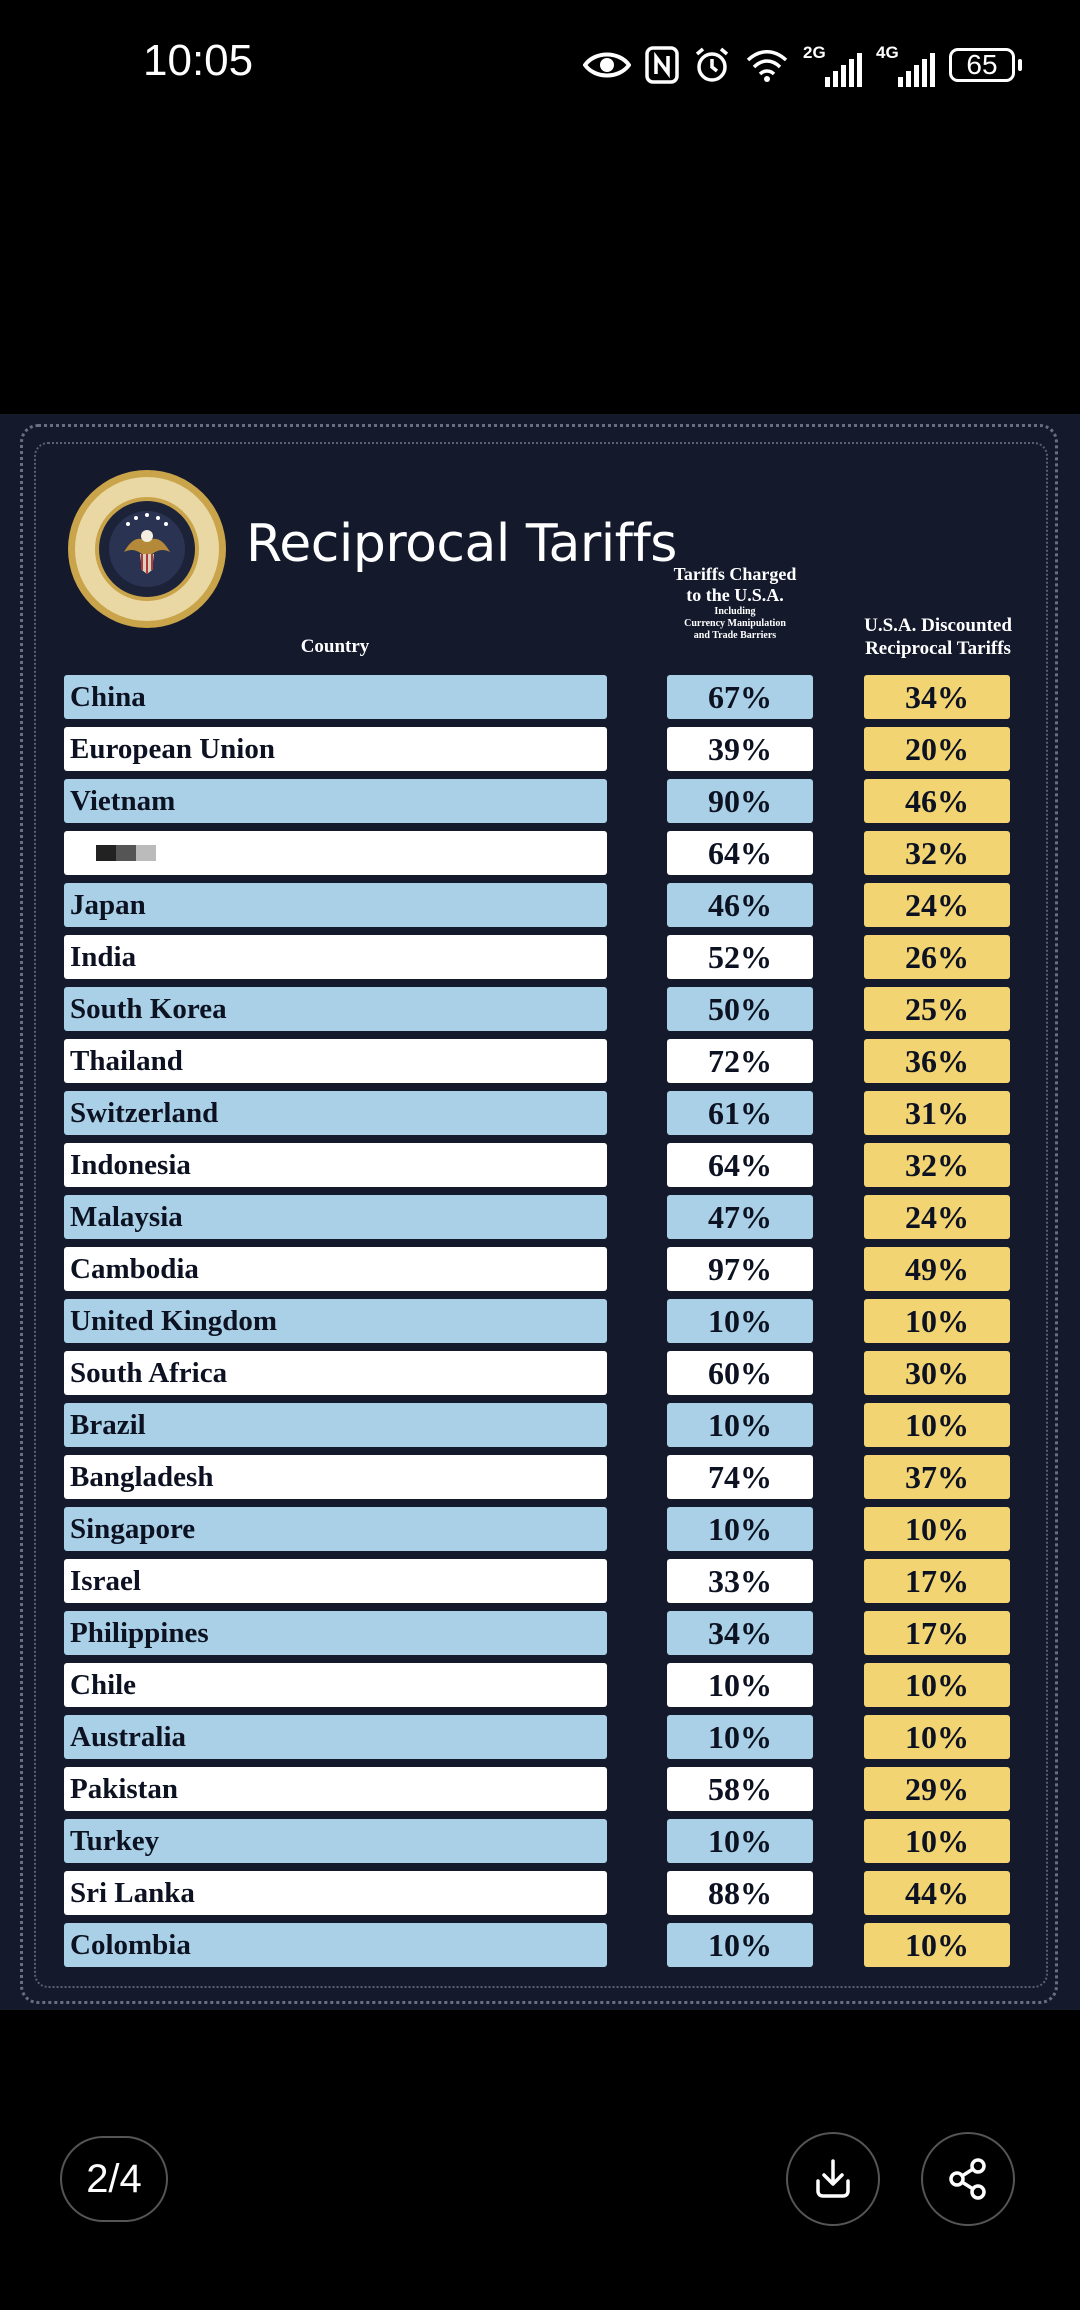  What do you see at coordinates (937, 905) in the screenshot?
I see `discounted-cell: 24%` at bounding box center [937, 905].